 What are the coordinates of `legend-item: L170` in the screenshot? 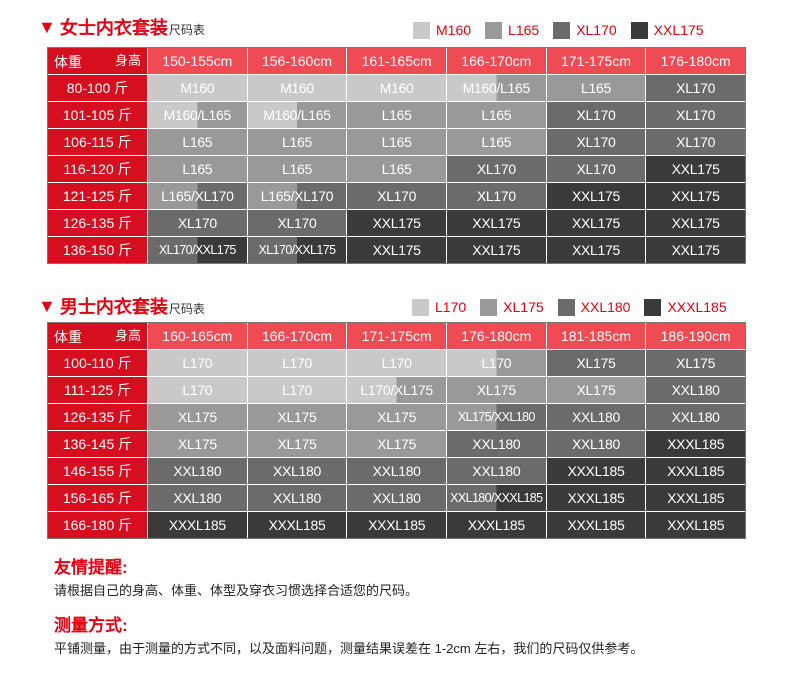 It's located at (446, 307).